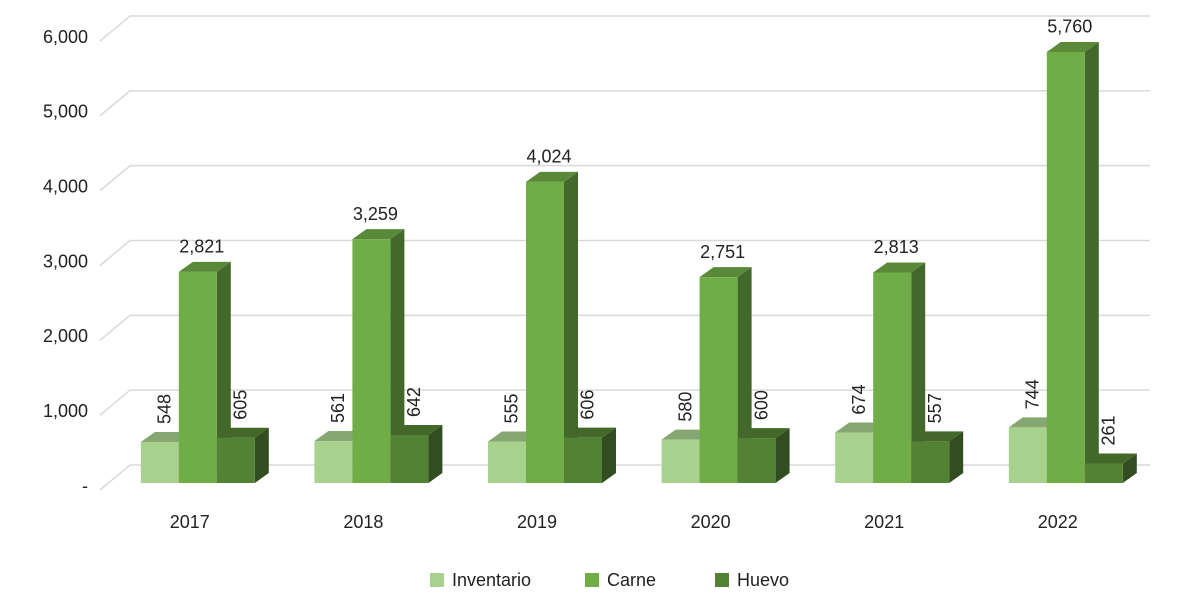  I want to click on y-tick-label: 3,000, so click(65, 261).